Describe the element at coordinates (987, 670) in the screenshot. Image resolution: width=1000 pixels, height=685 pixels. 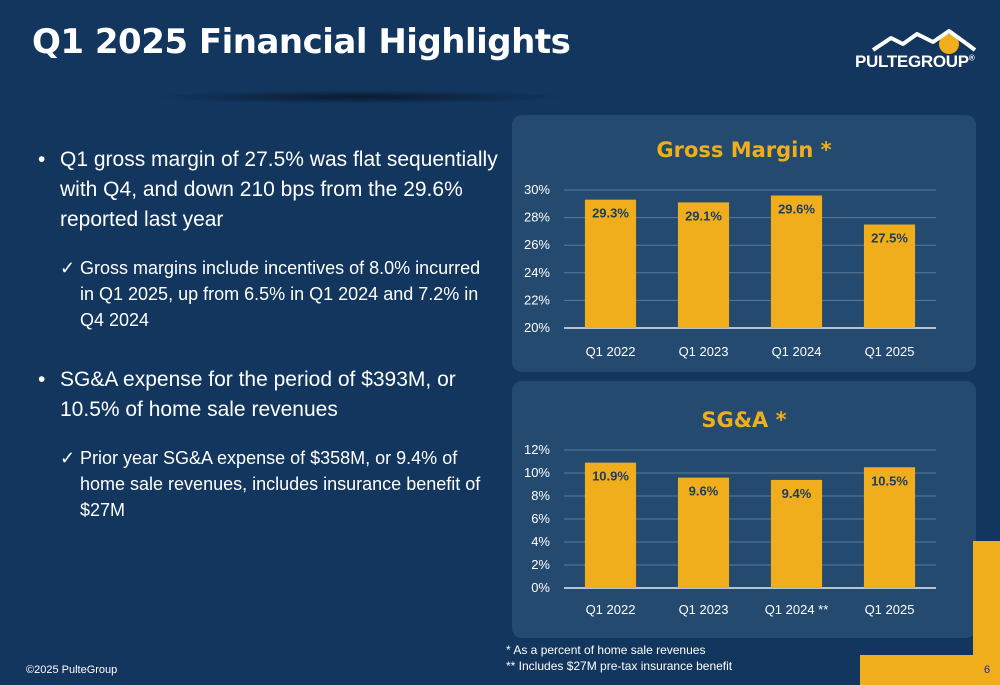
I see `page-number: 6` at that location.